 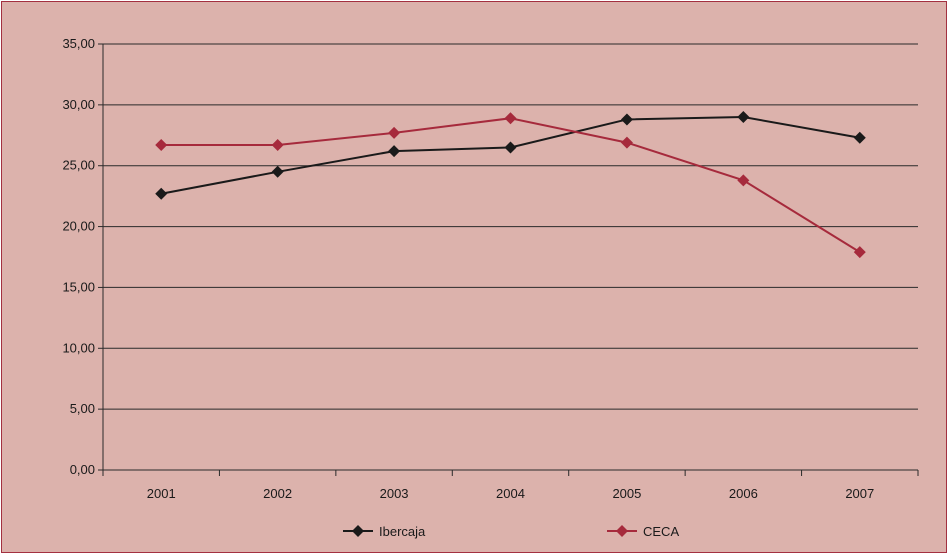 I want to click on x-tick-label: 2002, so click(x=277, y=493).